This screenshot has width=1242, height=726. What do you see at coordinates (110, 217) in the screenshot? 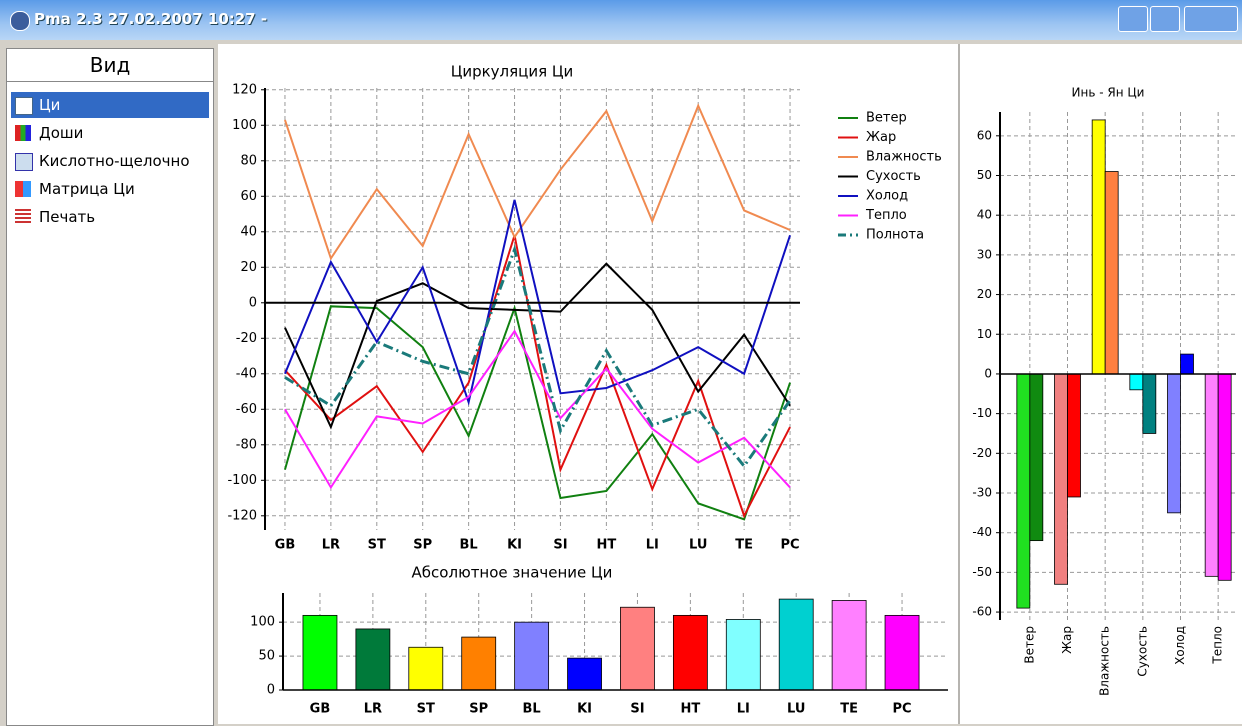
I see `nav-item: Печать` at bounding box center [110, 217].